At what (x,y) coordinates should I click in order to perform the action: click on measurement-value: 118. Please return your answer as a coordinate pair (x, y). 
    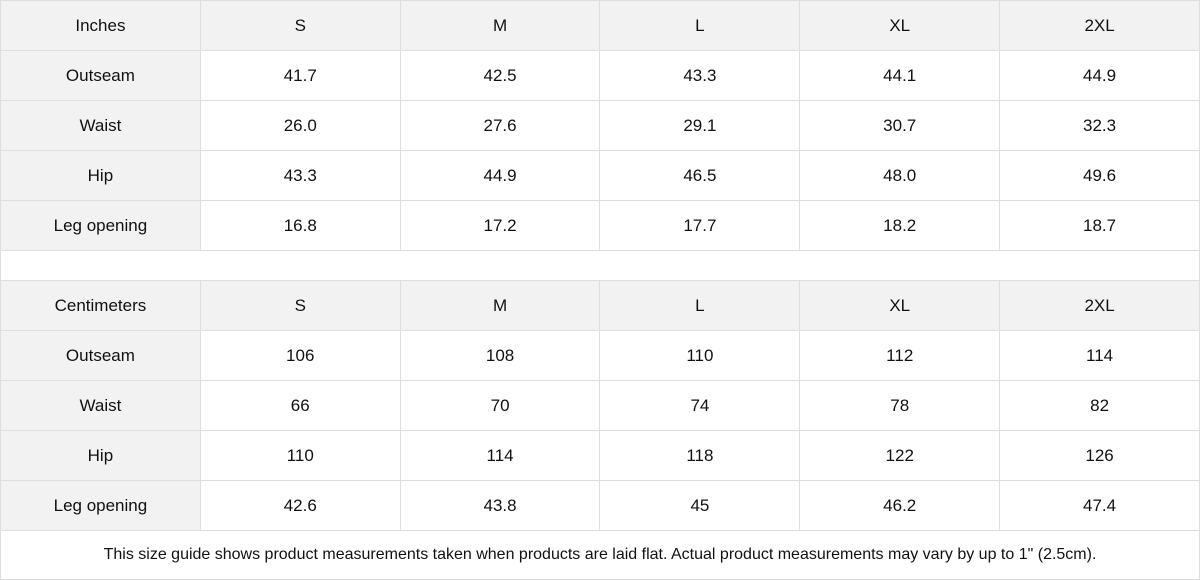
    Looking at the image, I should click on (700, 455).